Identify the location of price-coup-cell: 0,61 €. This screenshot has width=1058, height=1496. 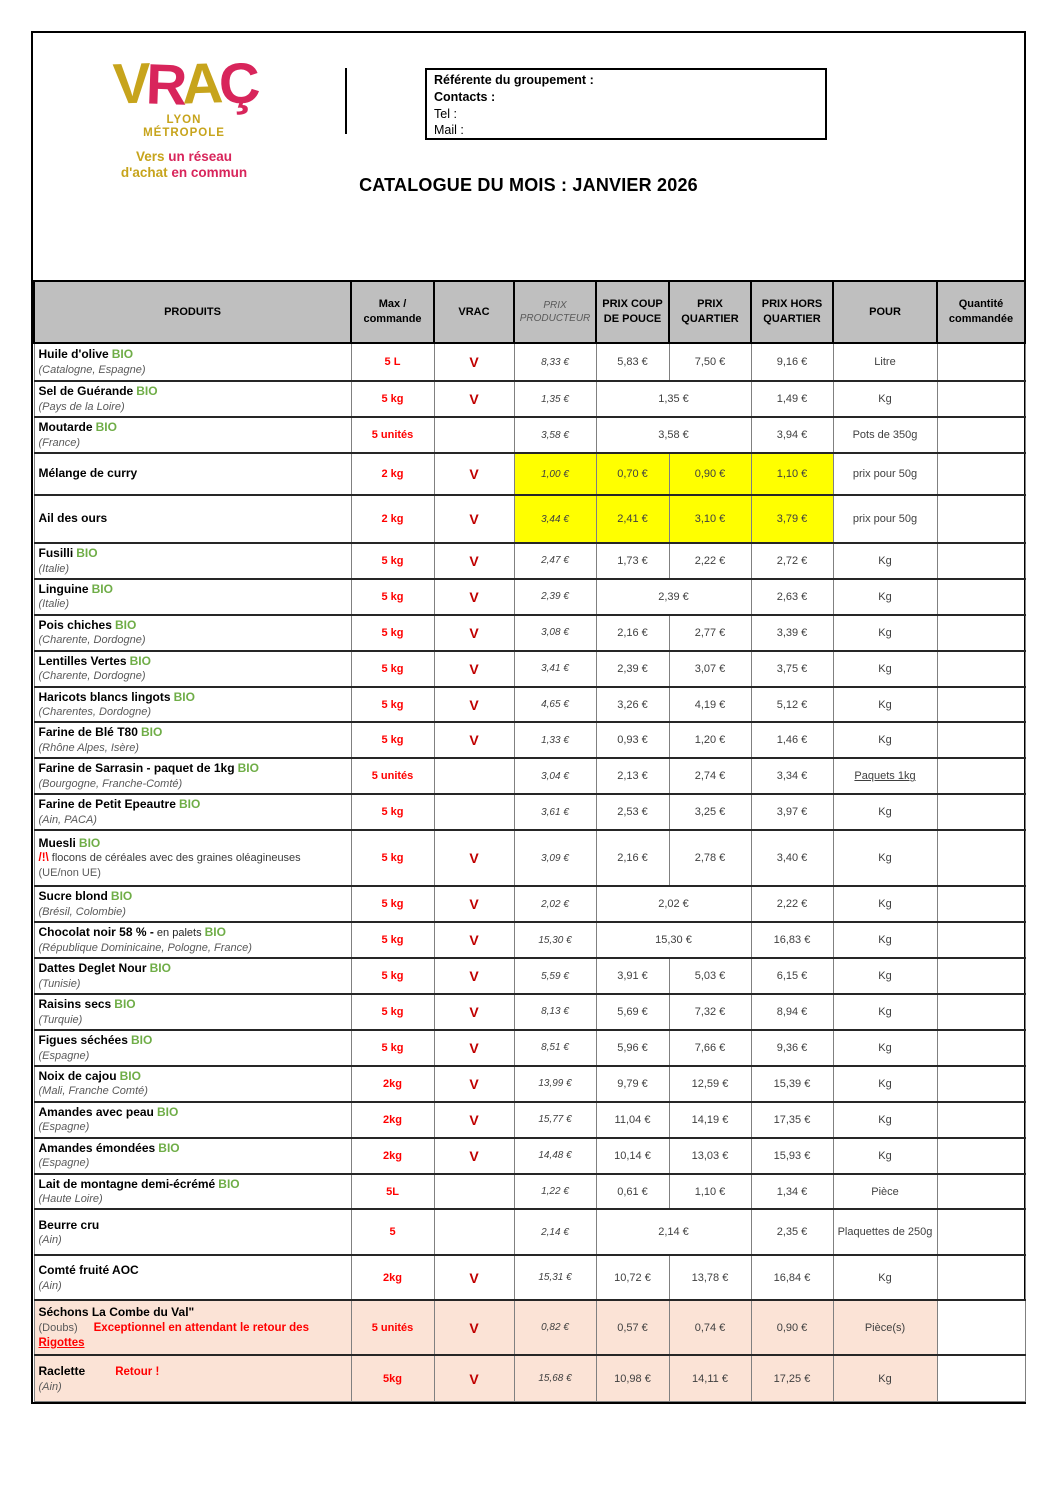
(632, 1191).